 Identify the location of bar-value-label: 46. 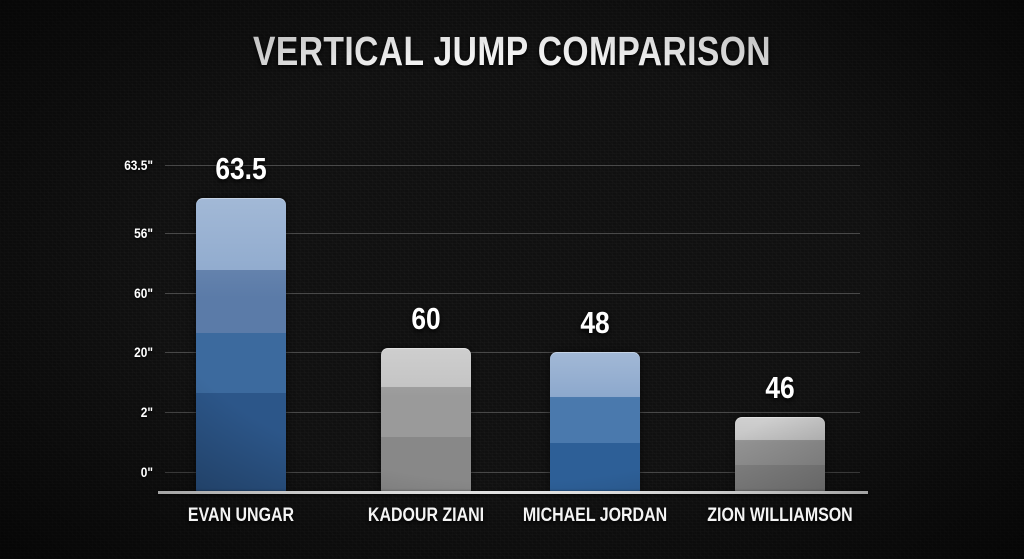
(780, 387).